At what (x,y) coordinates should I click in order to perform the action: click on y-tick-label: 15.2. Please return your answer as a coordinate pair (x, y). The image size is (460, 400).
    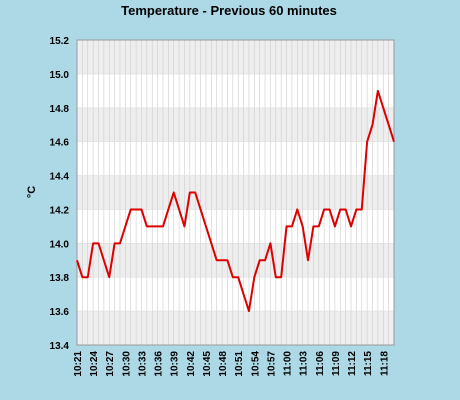
    Looking at the image, I should click on (60, 41).